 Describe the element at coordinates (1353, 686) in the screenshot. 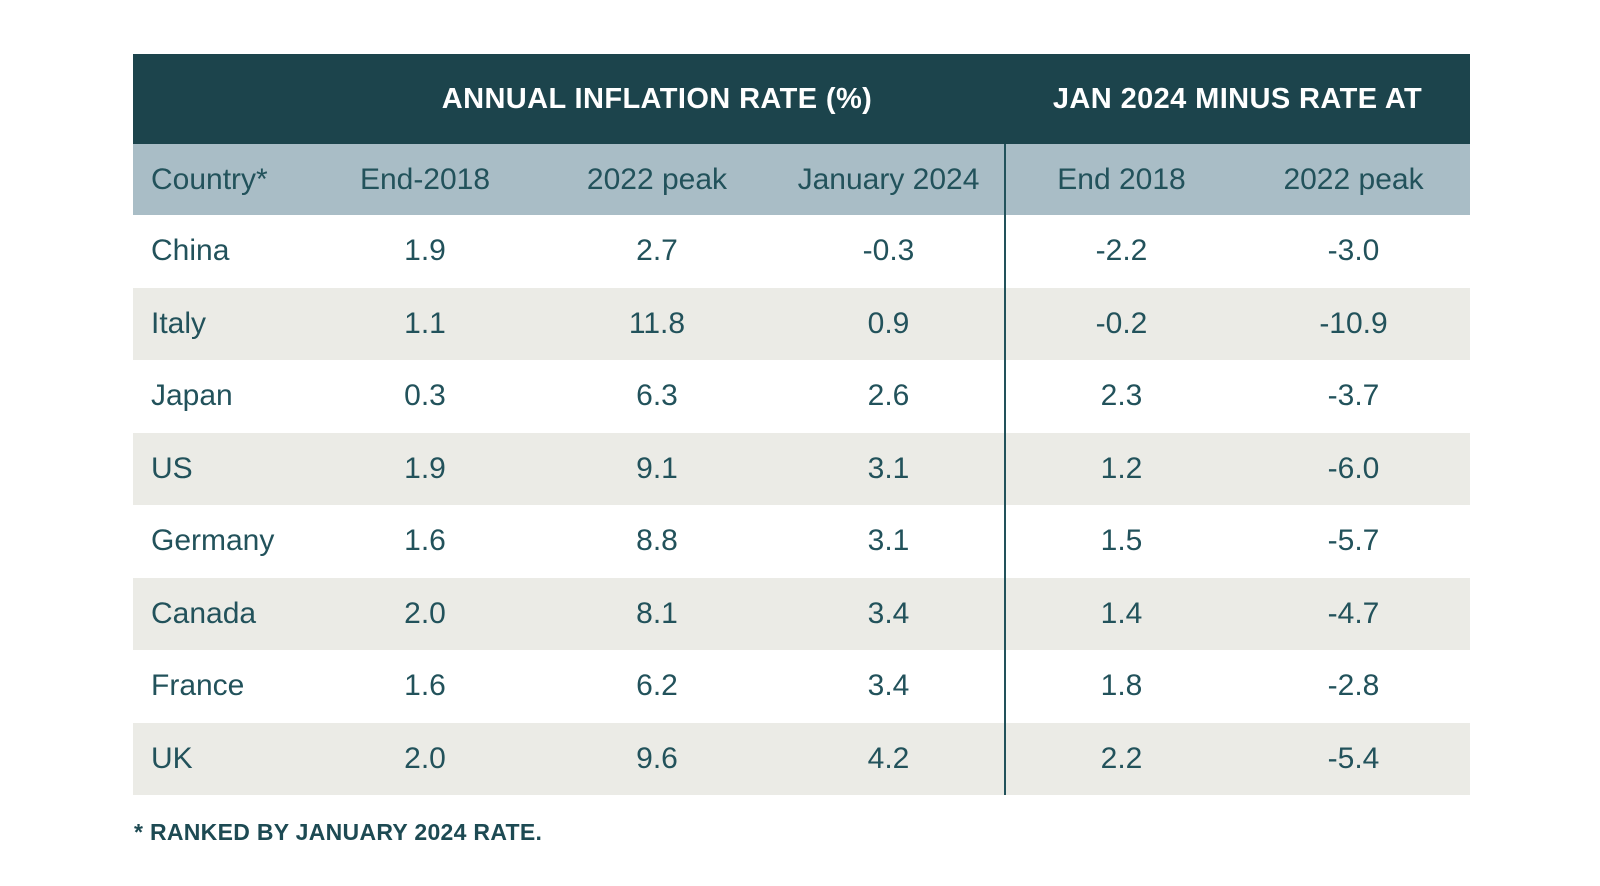

I see `value-cell: -2.8` at that location.